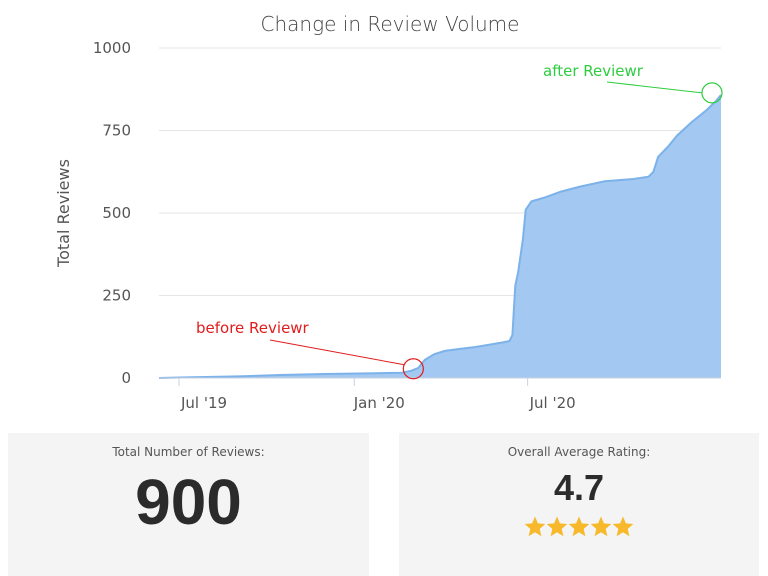 This screenshot has height=576, width=768. I want to click on average-rating-value: 4.7, so click(579, 487).